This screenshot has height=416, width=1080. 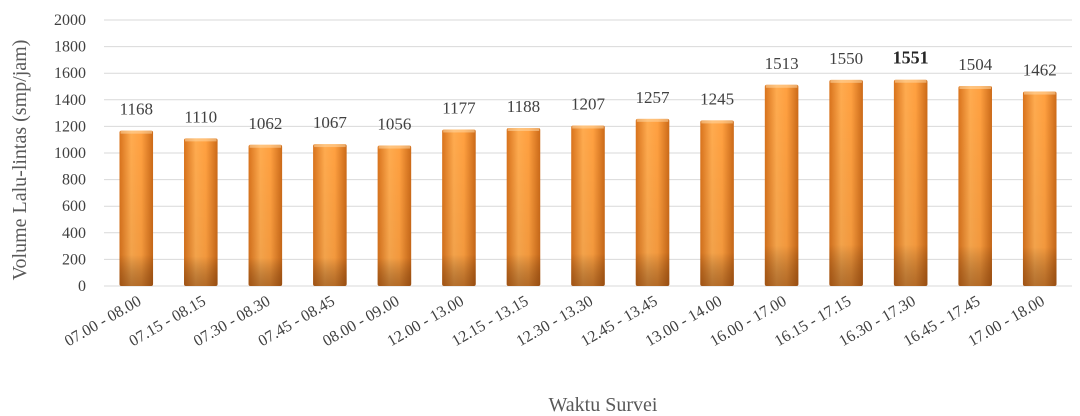 What do you see at coordinates (74, 180) in the screenshot?
I see `y-tick-label: 800` at bounding box center [74, 180].